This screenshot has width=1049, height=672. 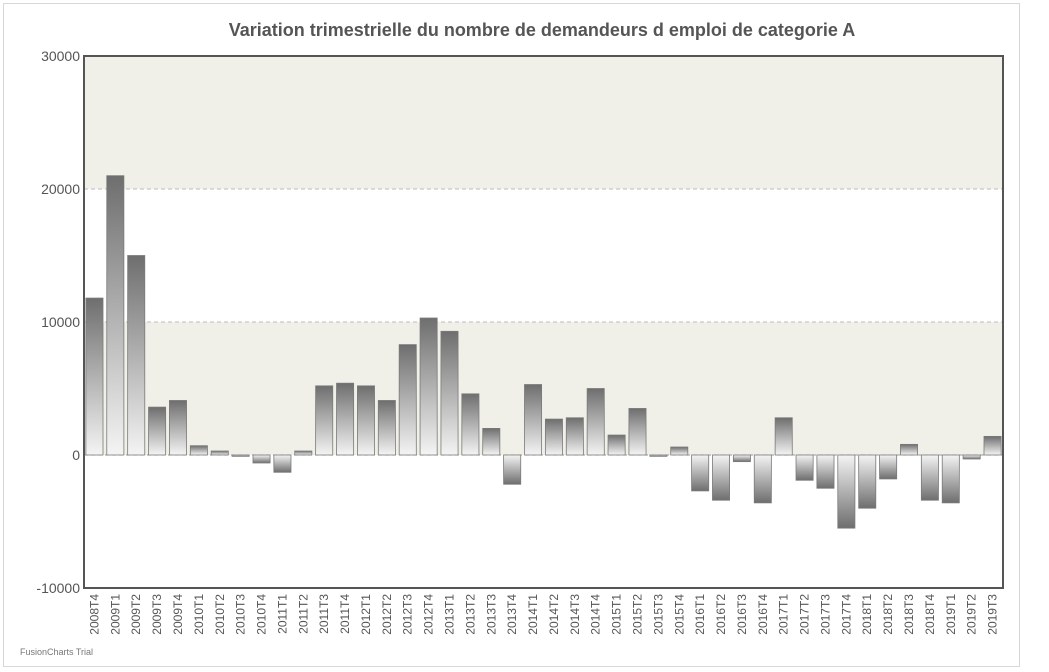 I want to click on x-tick-label: 2015T4, so click(x=679, y=614).